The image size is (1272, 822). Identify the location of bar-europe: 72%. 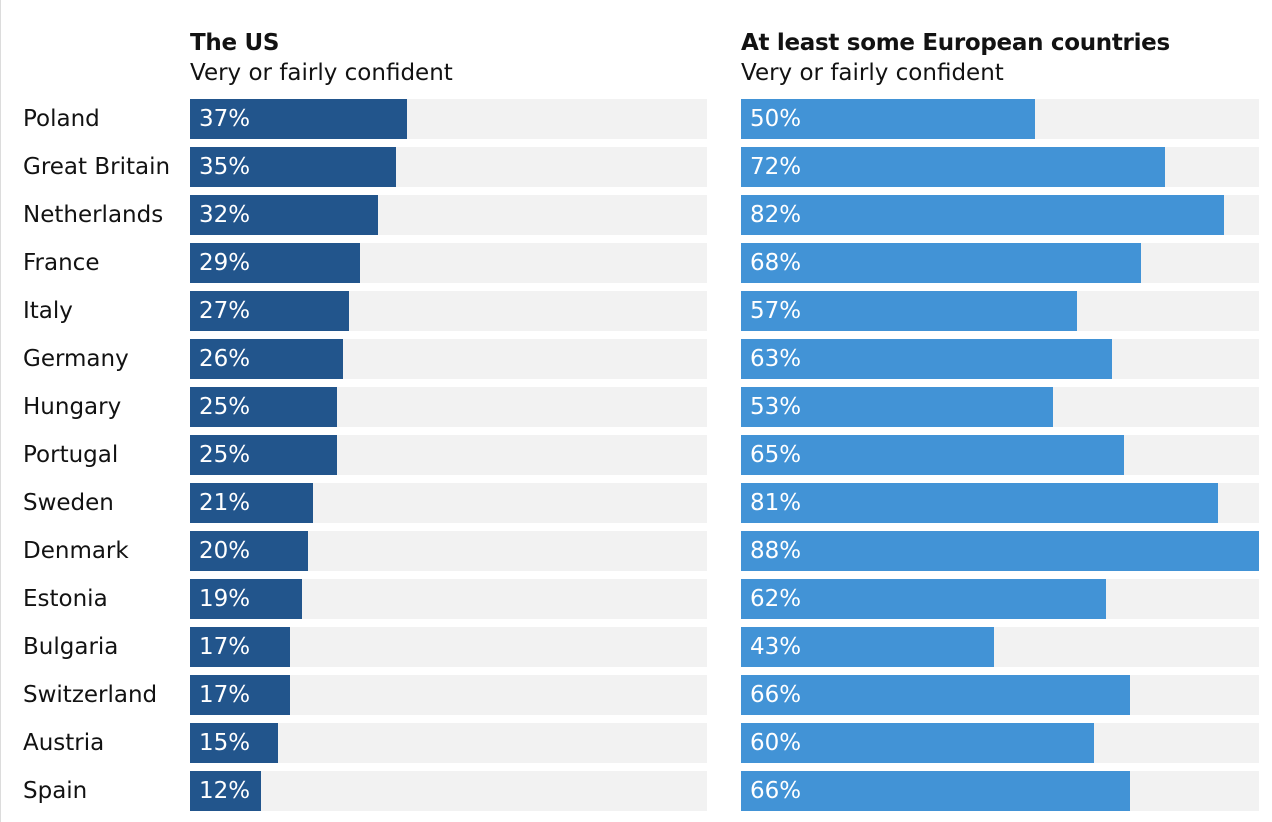
(953, 167).